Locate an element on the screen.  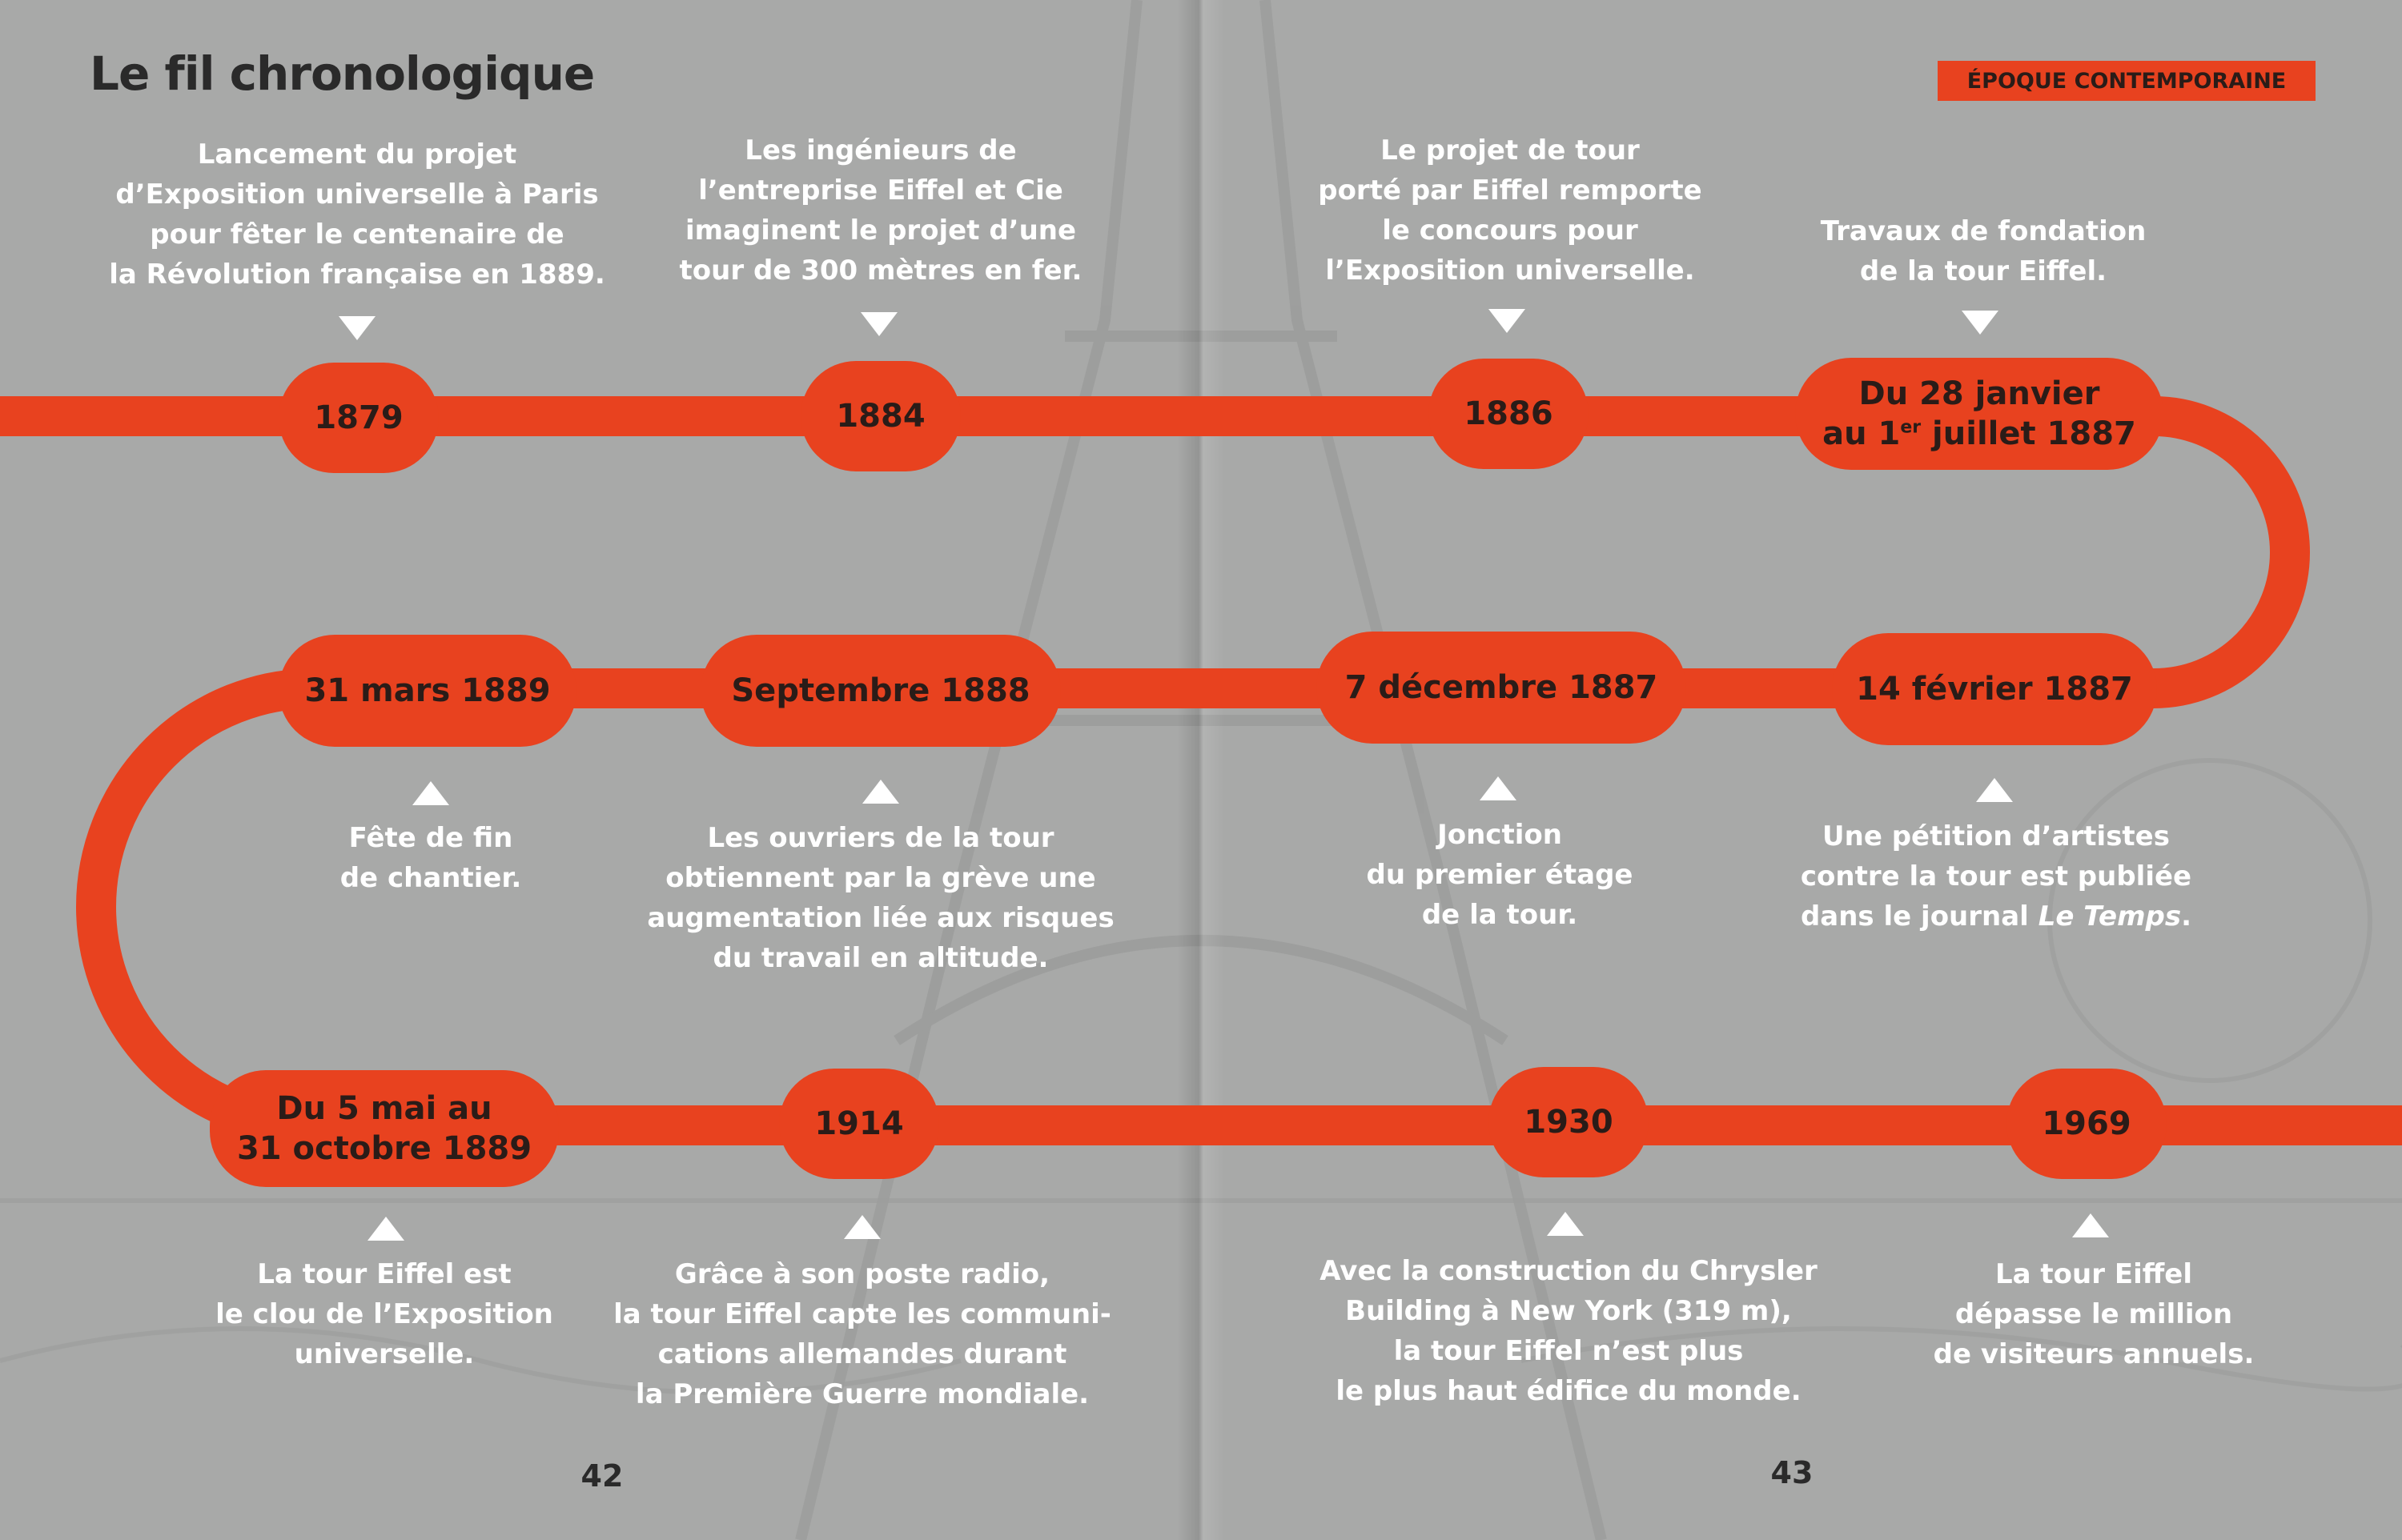
description-text: . is located at coordinates (2186, 916).